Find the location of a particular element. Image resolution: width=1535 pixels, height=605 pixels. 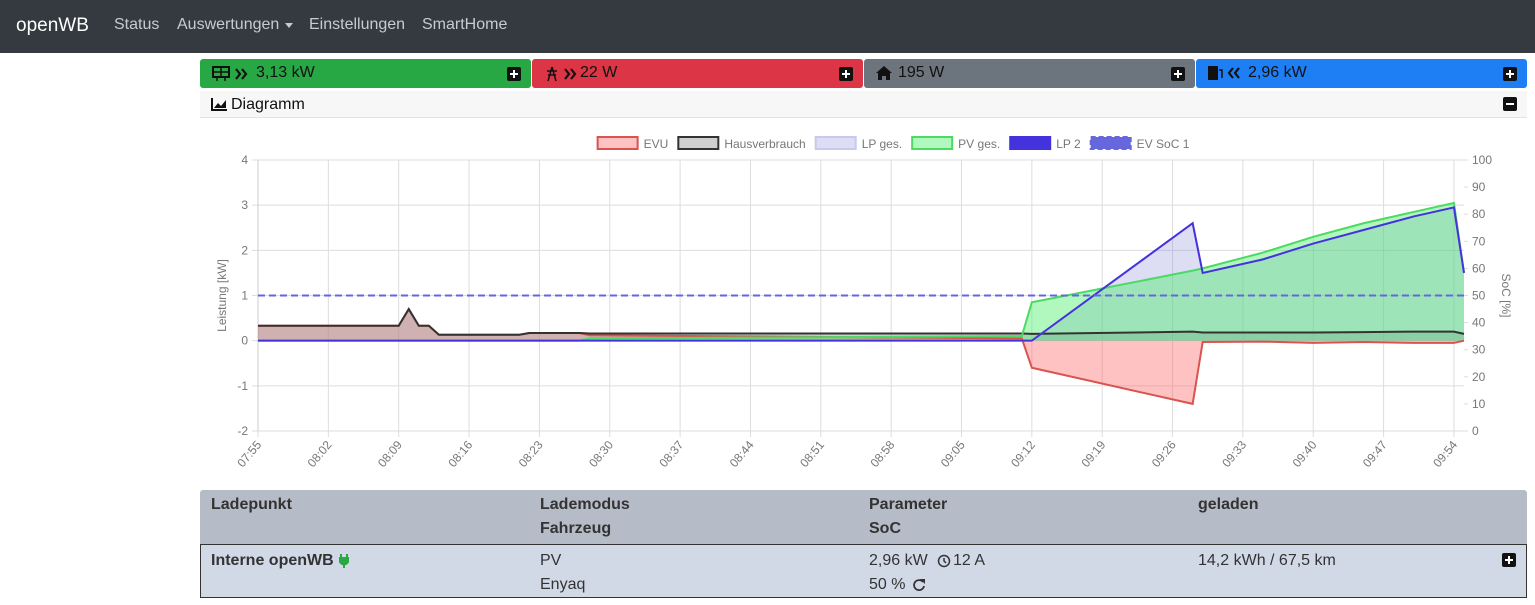

card-value: 2,96 kW is located at coordinates (1277, 72).